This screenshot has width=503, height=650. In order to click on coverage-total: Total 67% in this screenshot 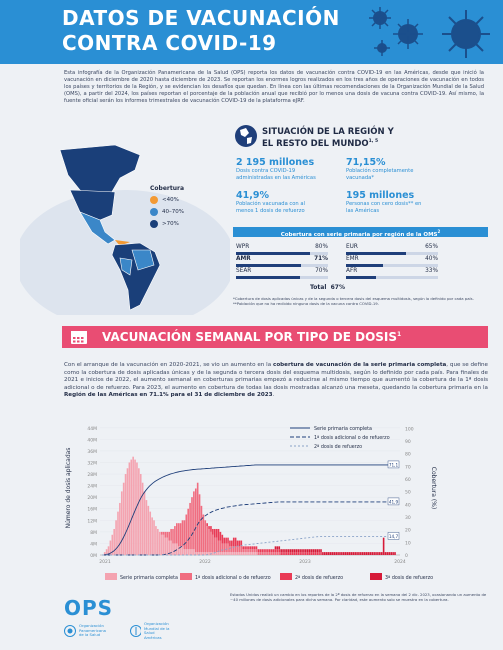, I will do `click(327, 287)`.